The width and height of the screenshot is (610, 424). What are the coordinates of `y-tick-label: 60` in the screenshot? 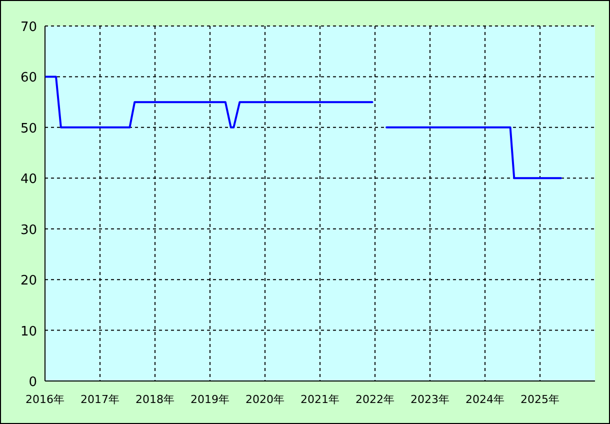 It's located at (28, 78).